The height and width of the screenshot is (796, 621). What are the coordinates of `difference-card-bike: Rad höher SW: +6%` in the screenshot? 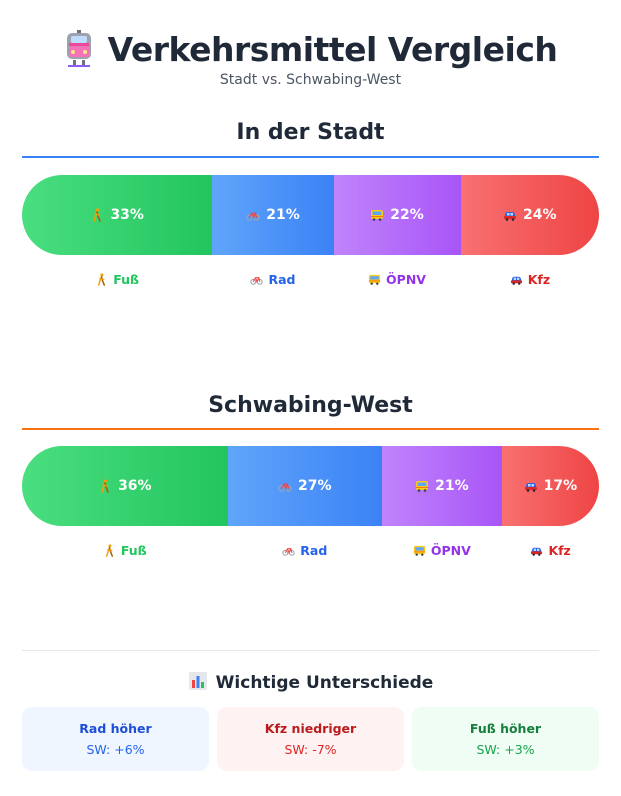 It's located at (115, 739).